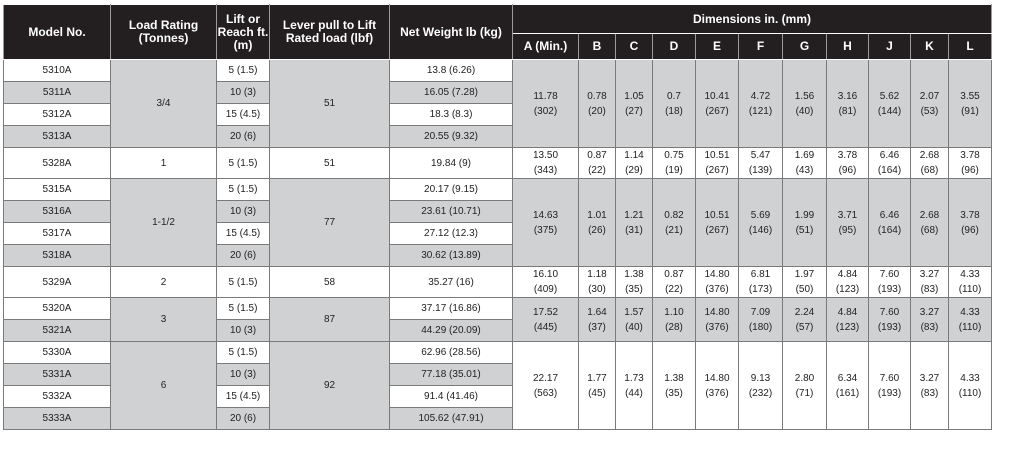  Describe the element at coordinates (57, 114) in the screenshot. I see `model-cell: 5312A` at that location.